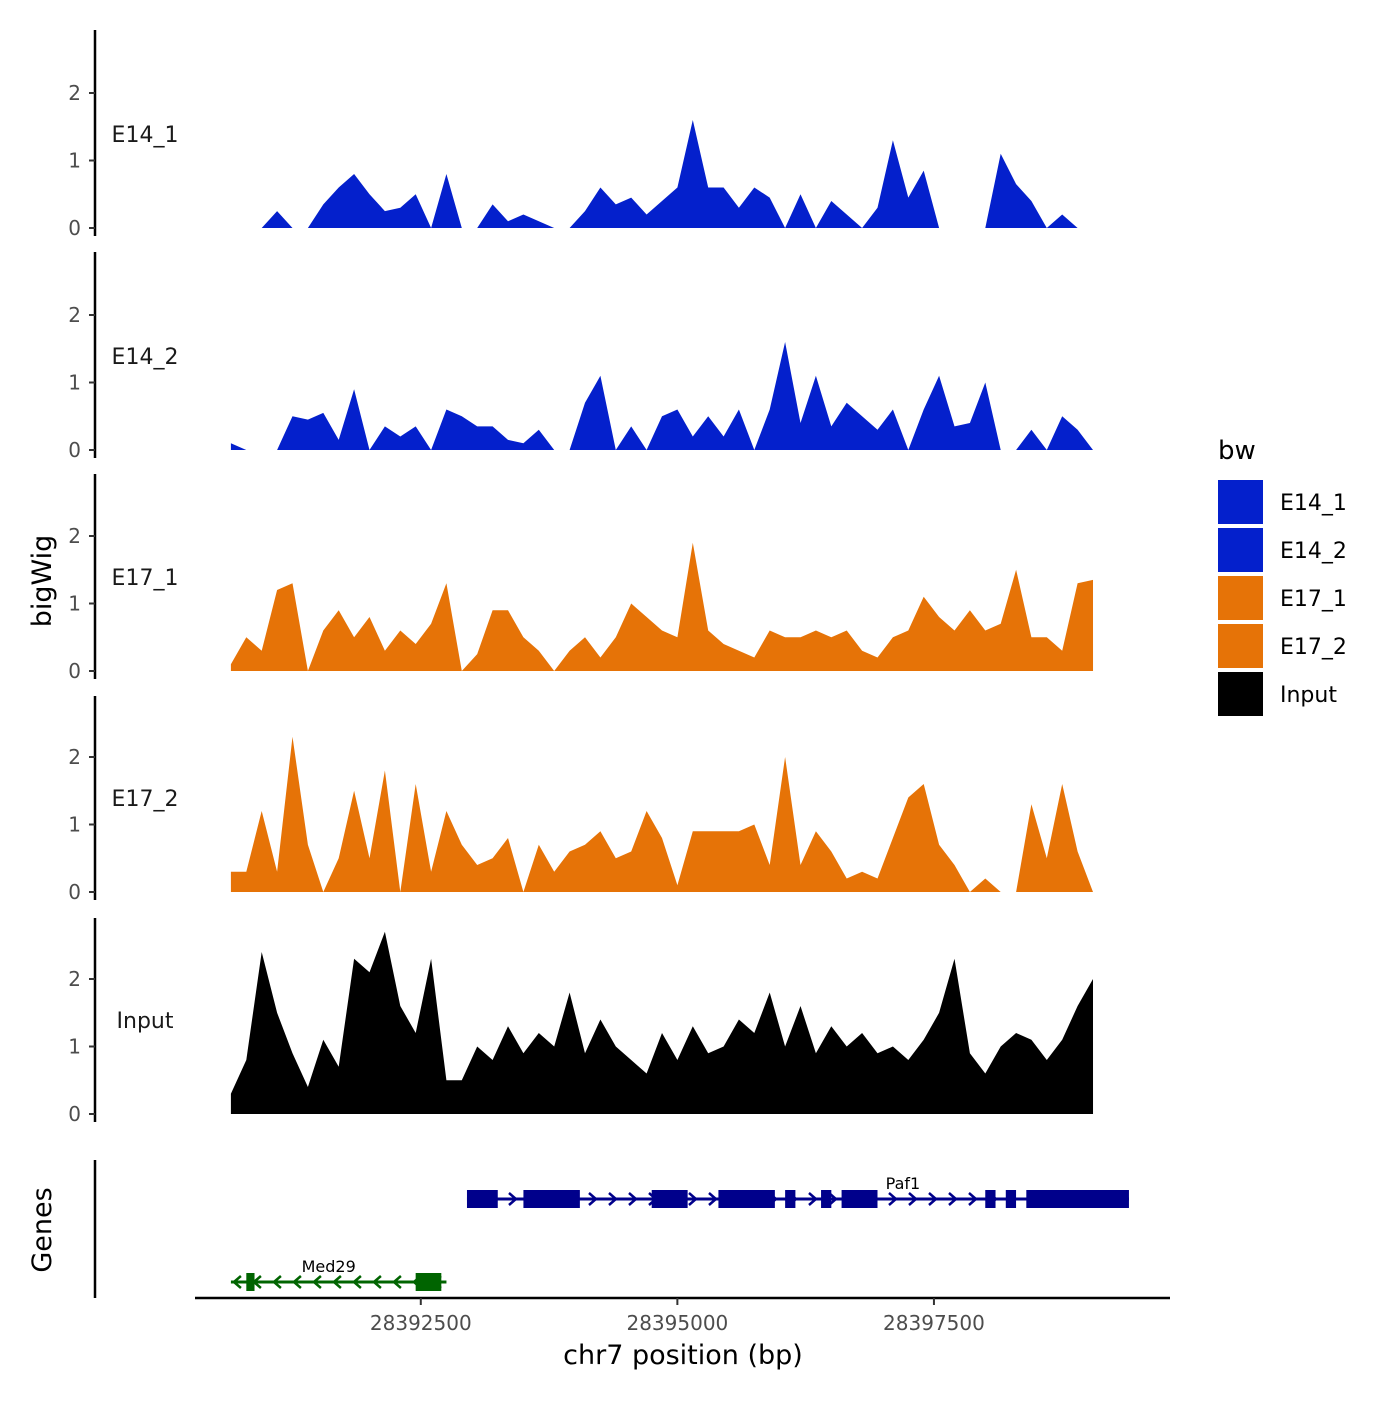  Describe the element at coordinates (903, 1183) in the screenshot. I see `gene-label: Paf1` at that location.